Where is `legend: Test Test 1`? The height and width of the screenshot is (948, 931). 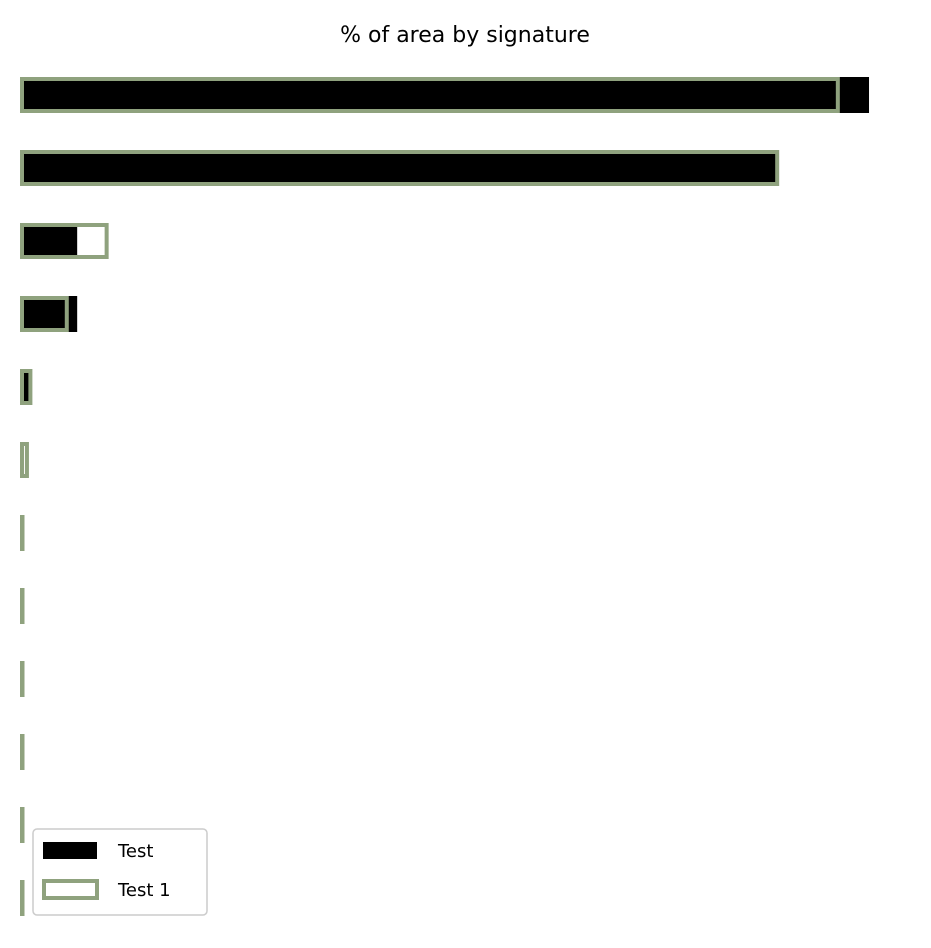 legend: Test Test 1 is located at coordinates (120, 872).